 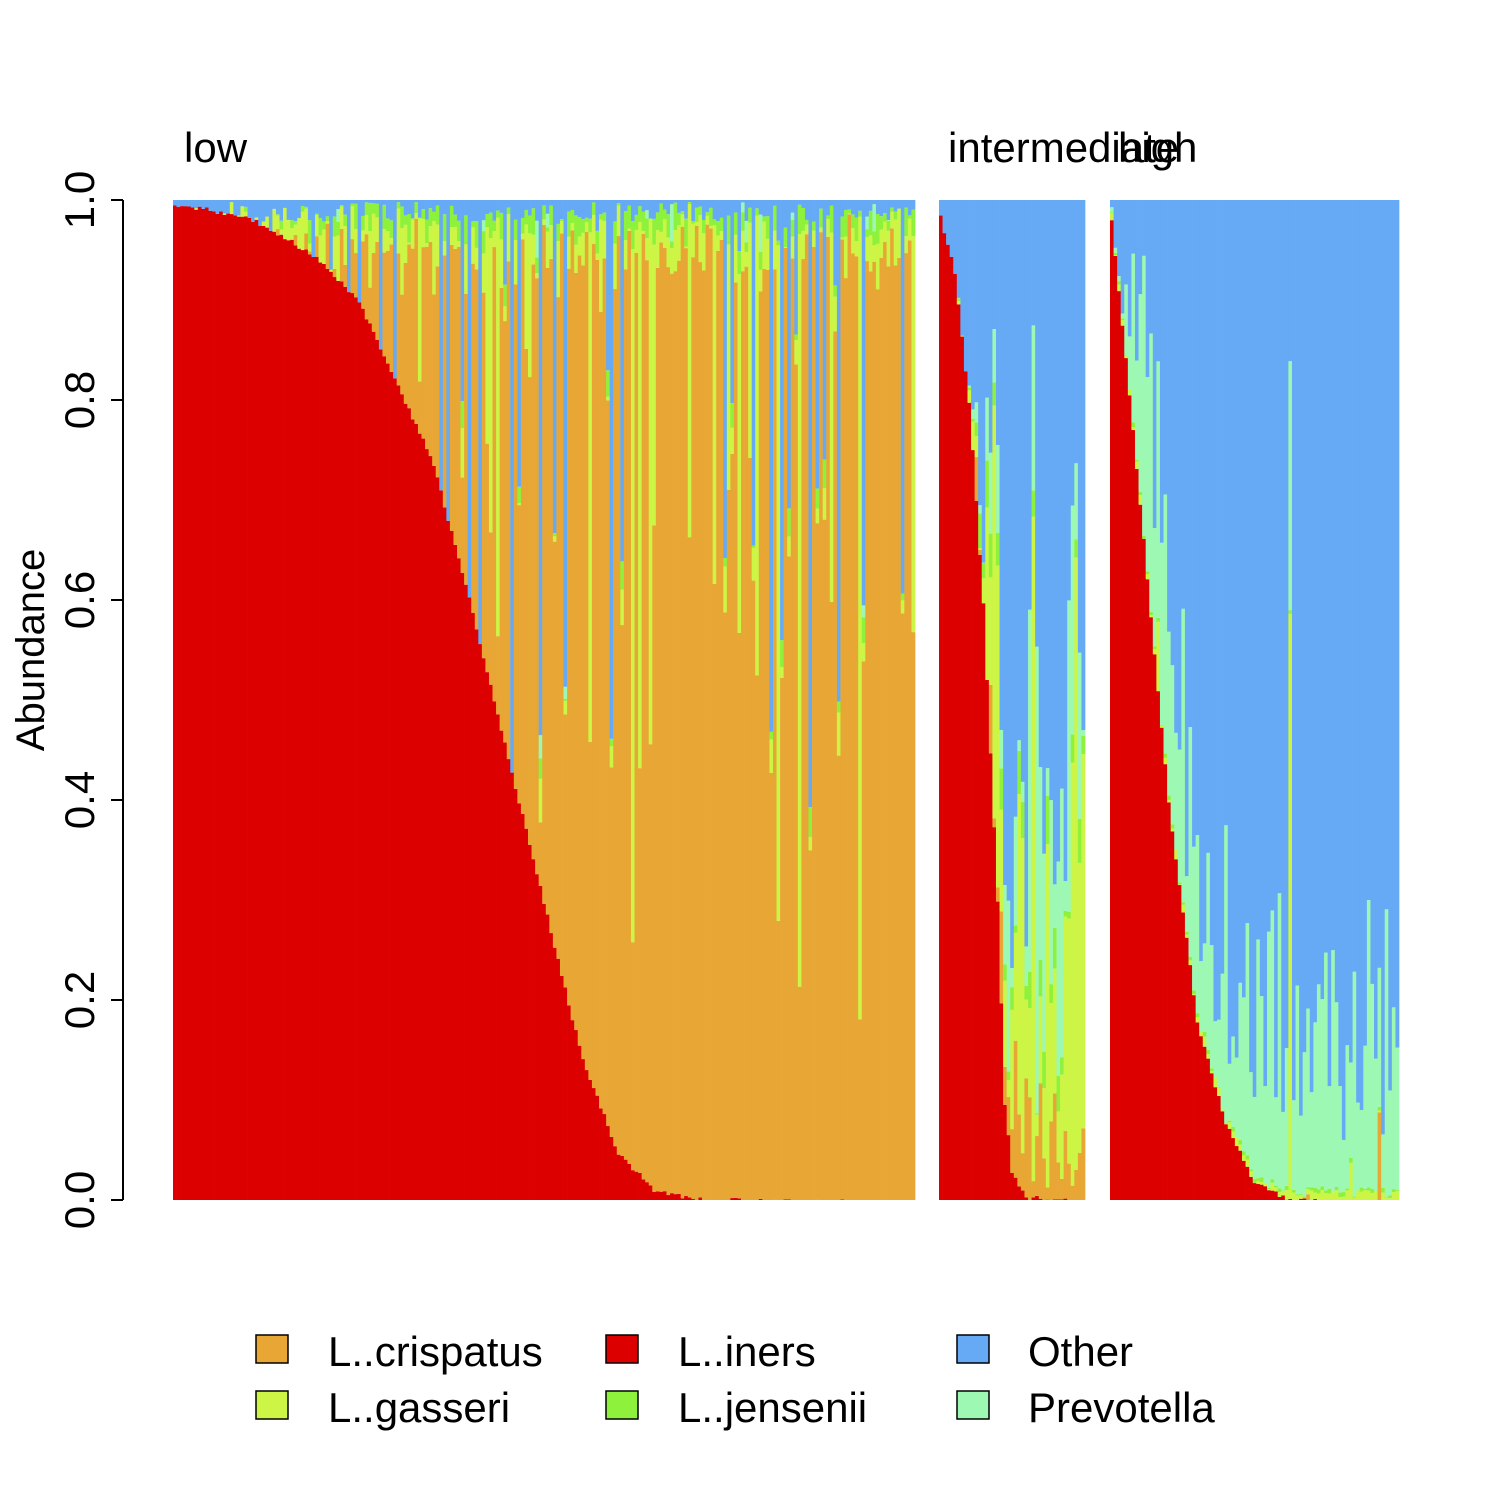 What do you see at coordinates (990, 976) in the screenshot?
I see `bar-segment-intermediate-liners` at bounding box center [990, 976].